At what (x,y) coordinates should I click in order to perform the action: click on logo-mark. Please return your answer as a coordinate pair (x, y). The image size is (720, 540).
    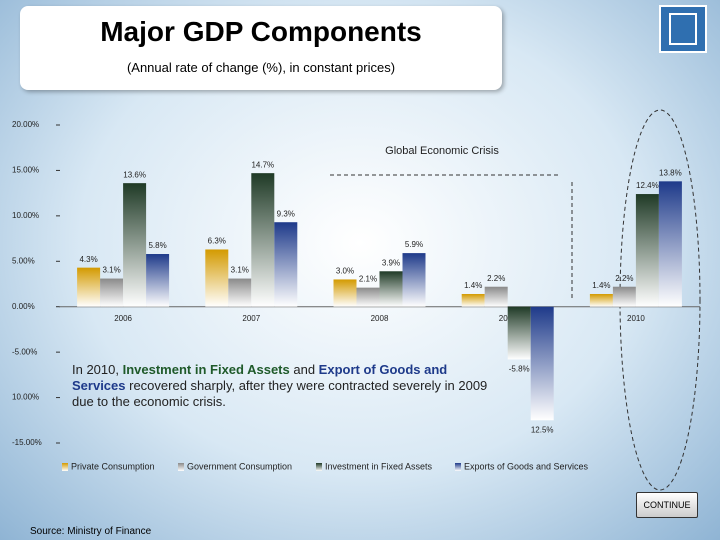
    Looking at the image, I should click on (683, 29).